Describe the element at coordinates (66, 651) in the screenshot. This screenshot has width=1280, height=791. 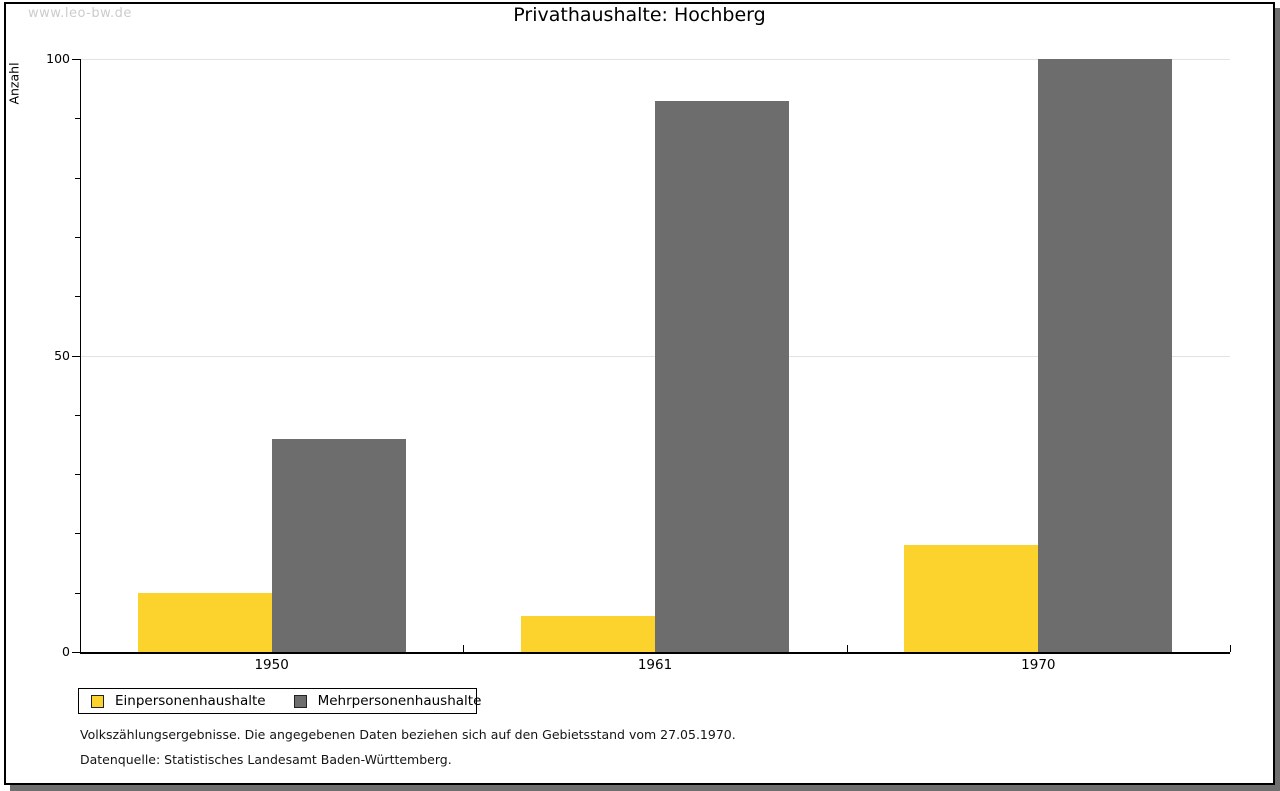
I see `y-tick-label-0: 0` at that location.